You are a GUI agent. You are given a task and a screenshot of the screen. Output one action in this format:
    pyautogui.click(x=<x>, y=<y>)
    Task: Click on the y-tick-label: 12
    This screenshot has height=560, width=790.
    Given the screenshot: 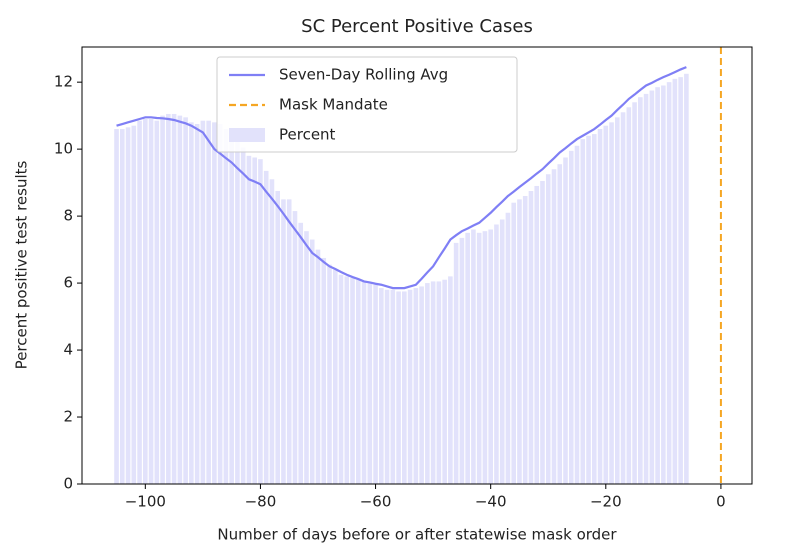 What is the action you would take?
    pyautogui.click(x=63, y=82)
    